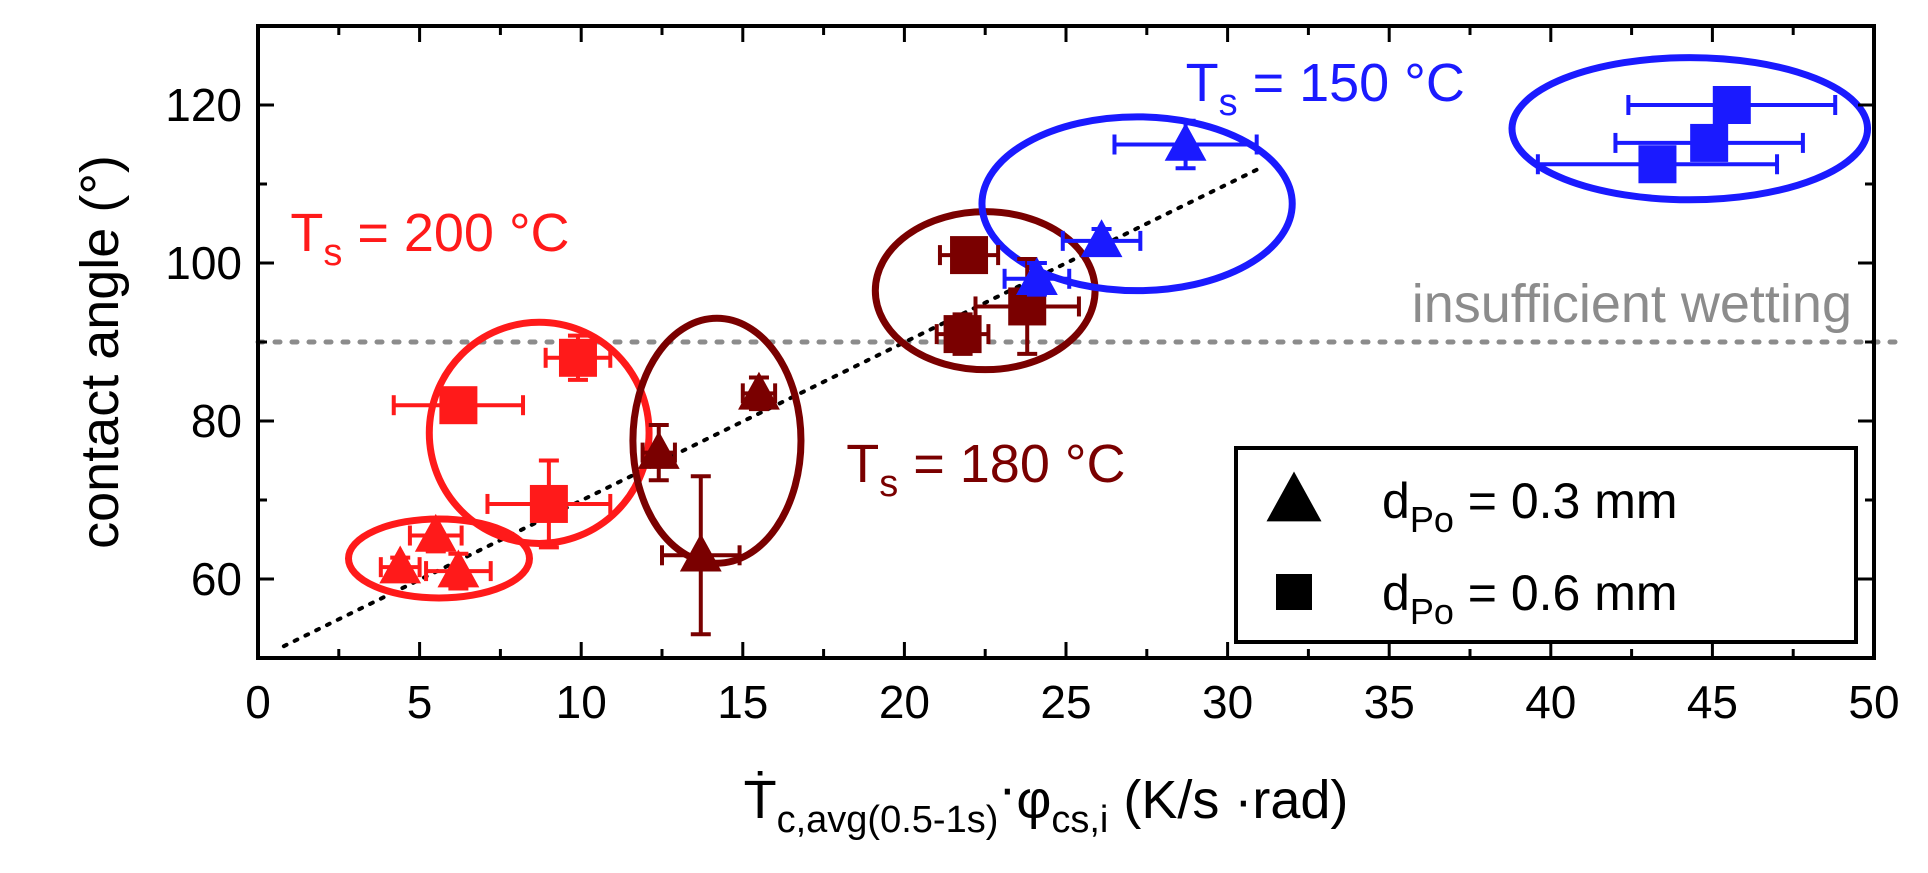 This screenshot has height=873, width=1928. Describe the element at coordinates (203, 263) in the screenshot. I see `y-tick-label: 100` at that location.